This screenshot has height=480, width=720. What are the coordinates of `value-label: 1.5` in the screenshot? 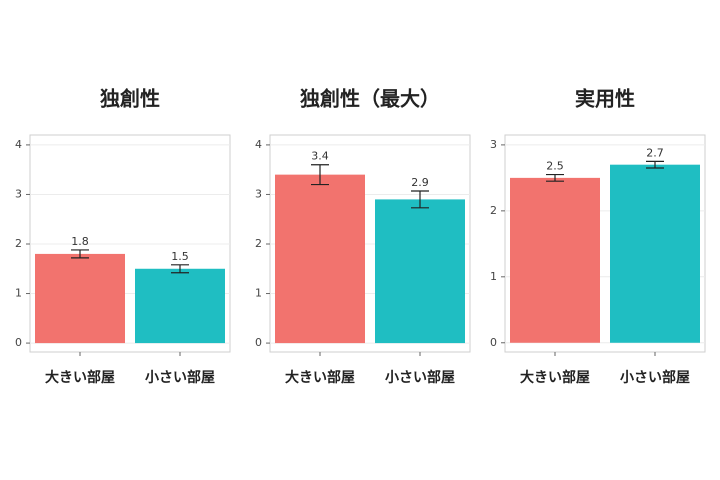 It's located at (180, 256).